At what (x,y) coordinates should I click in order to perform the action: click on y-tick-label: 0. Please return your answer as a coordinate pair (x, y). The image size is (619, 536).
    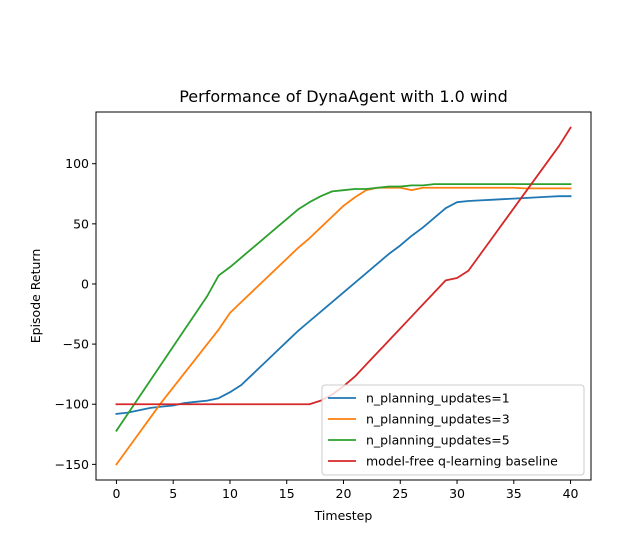
    Looking at the image, I should click on (85, 283).